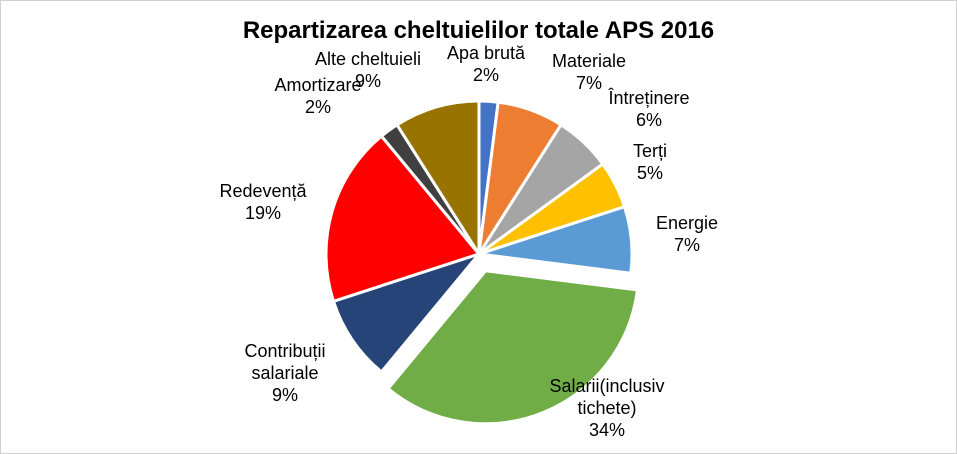 The height and width of the screenshot is (454, 957). Describe the element at coordinates (648, 109) in the screenshot. I see `data-label-2: Întreținere 6%` at that location.